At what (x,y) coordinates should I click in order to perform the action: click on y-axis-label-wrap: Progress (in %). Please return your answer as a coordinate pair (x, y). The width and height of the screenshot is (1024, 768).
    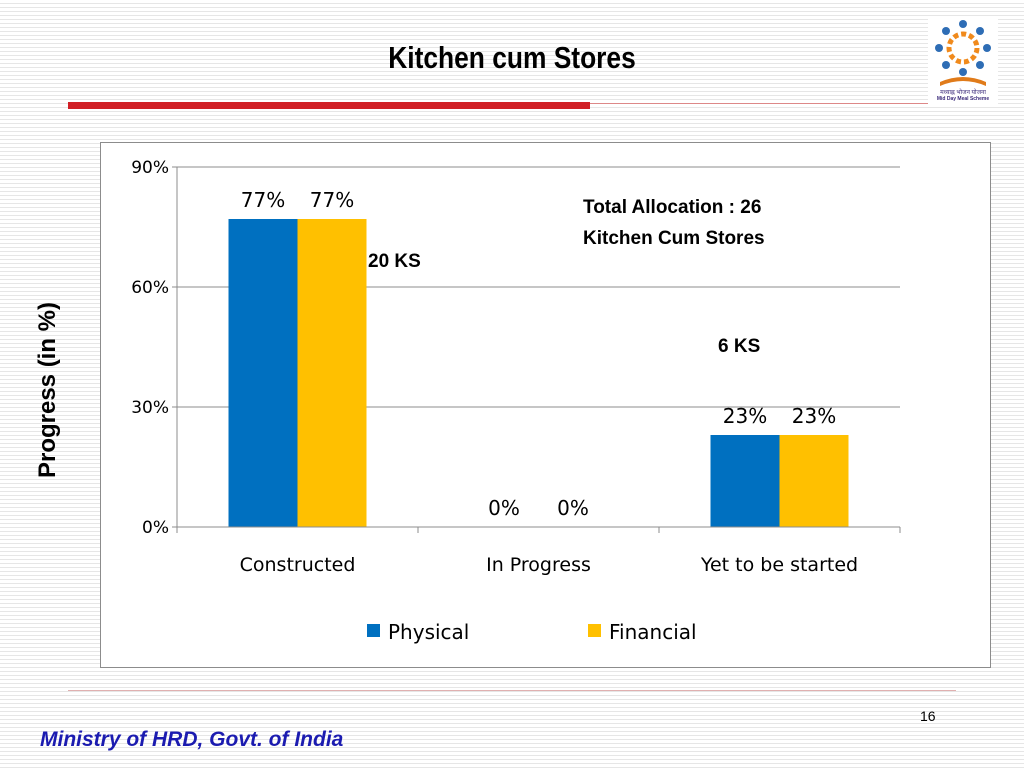
    Looking at the image, I should click on (48, 390).